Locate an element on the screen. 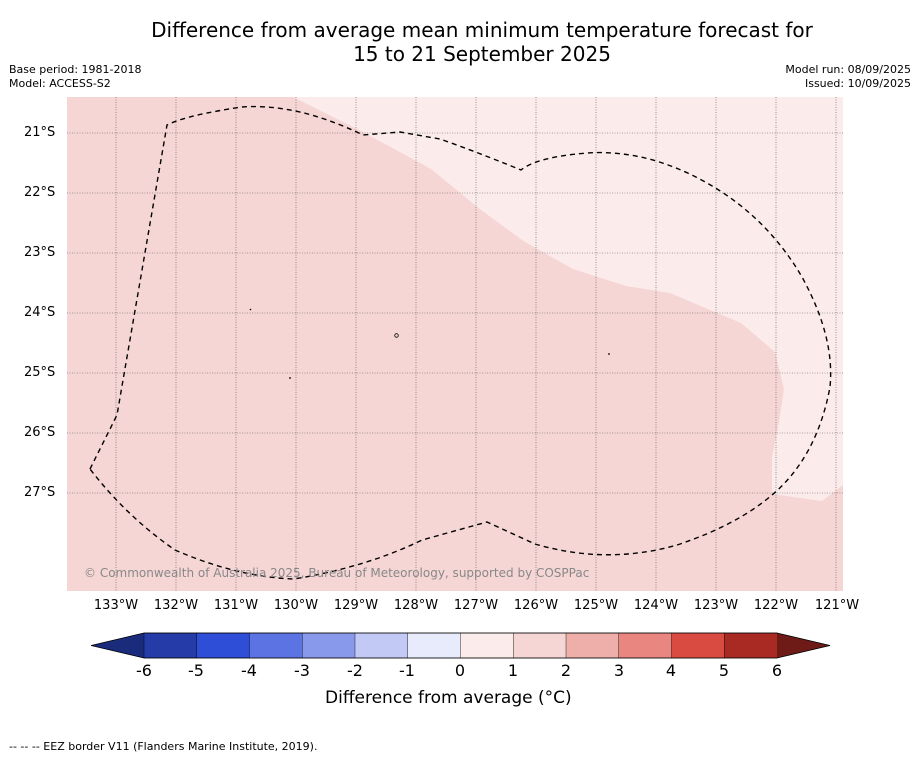  title-line-2: 15 to 21 September 2025 is located at coordinates (482, 54).